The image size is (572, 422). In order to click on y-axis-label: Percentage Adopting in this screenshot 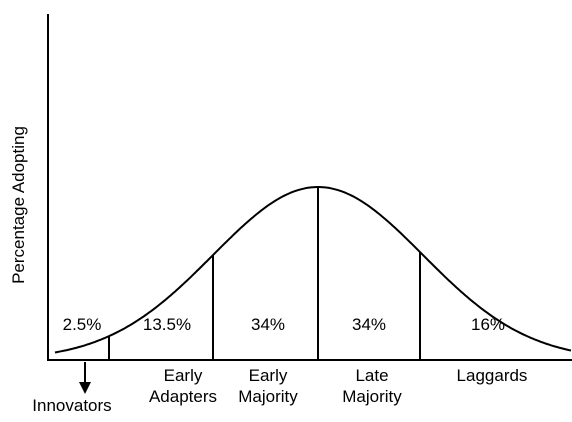, I will do `click(18, 205)`.